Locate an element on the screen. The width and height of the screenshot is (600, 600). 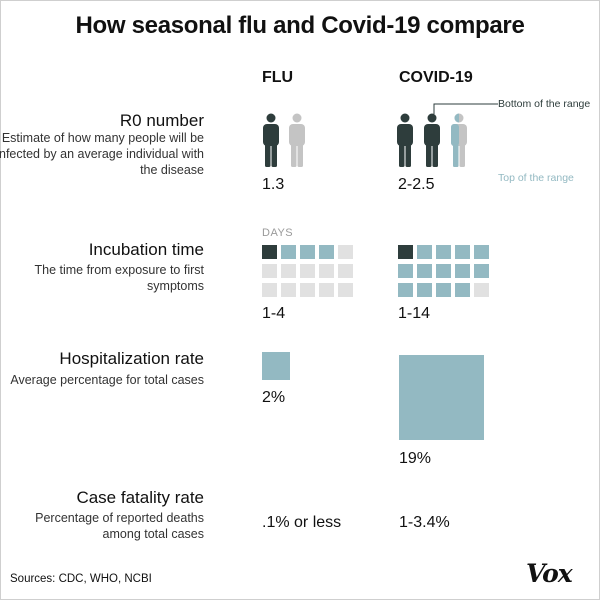
flu-incubation-value: 1-4 is located at coordinates (274, 313).